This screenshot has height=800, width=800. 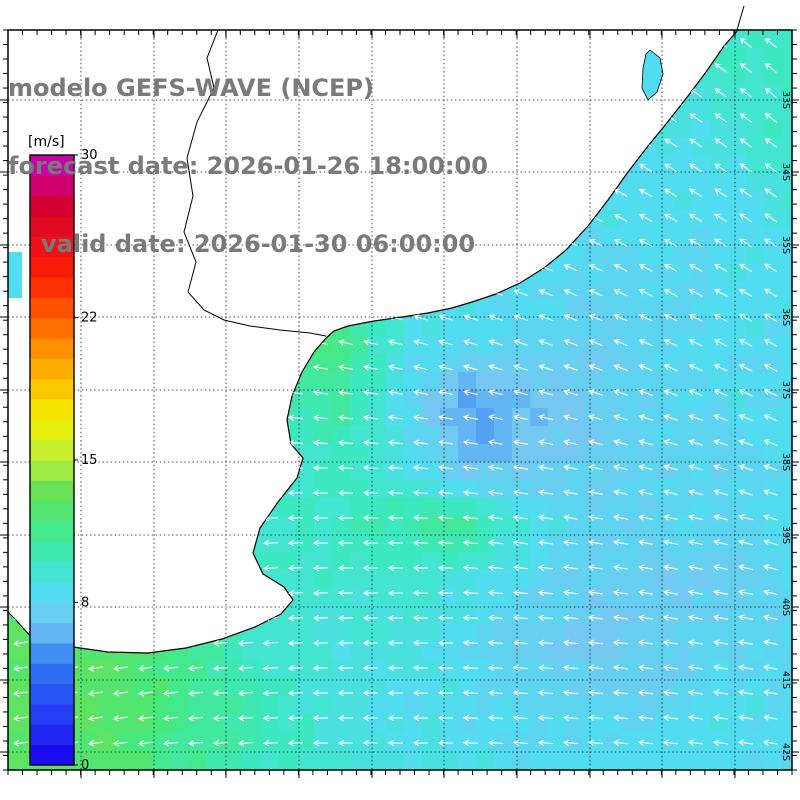 What do you see at coordinates (652, 75) in the screenshot?
I see `coastal-lagoon` at bounding box center [652, 75].